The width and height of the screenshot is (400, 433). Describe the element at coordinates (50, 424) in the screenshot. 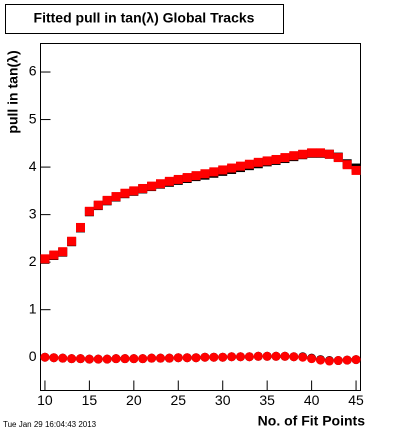

I see `footer: Tue Jan 29 16:04:43 2013` at that location.